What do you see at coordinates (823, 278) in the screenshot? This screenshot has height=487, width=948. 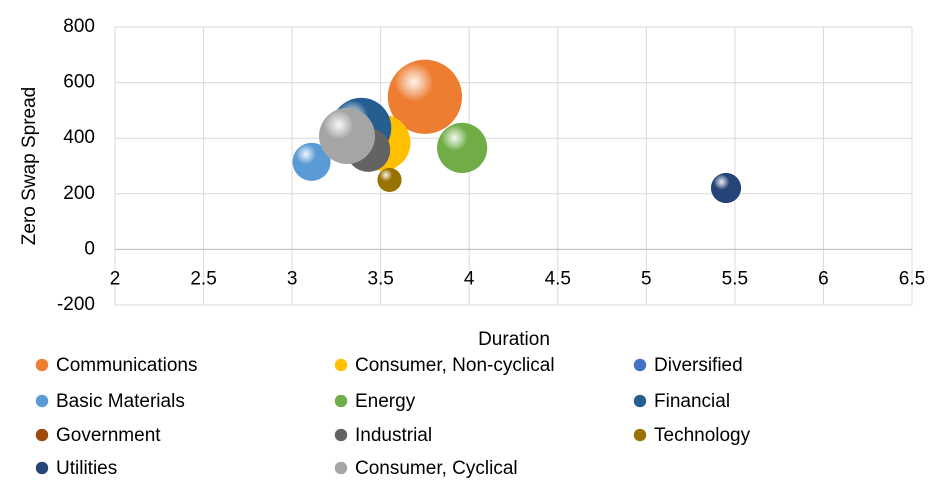 I see `x-tick-label: 6` at bounding box center [823, 278].